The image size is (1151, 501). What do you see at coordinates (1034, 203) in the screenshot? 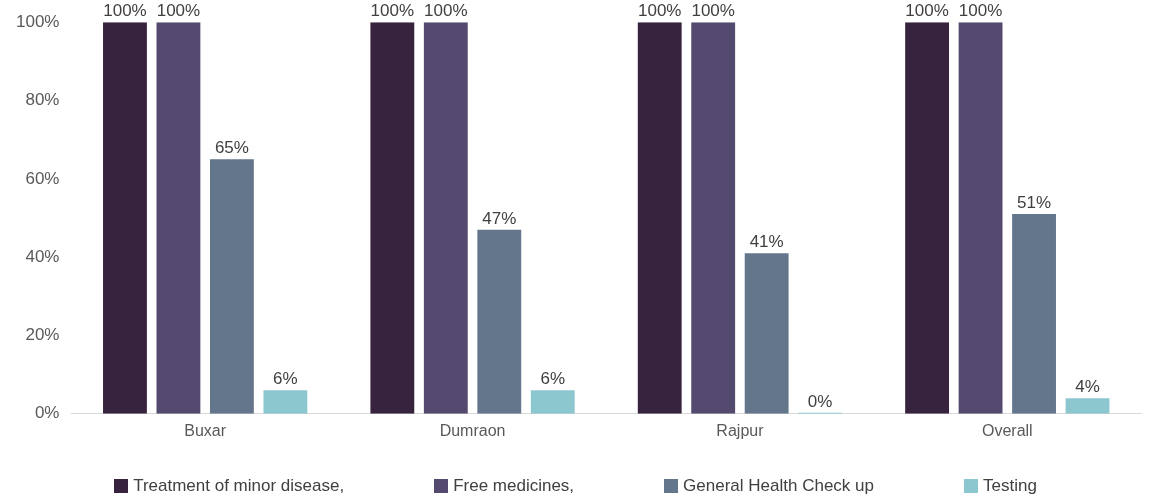
I see `data-label: 51%` at bounding box center [1034, 203].